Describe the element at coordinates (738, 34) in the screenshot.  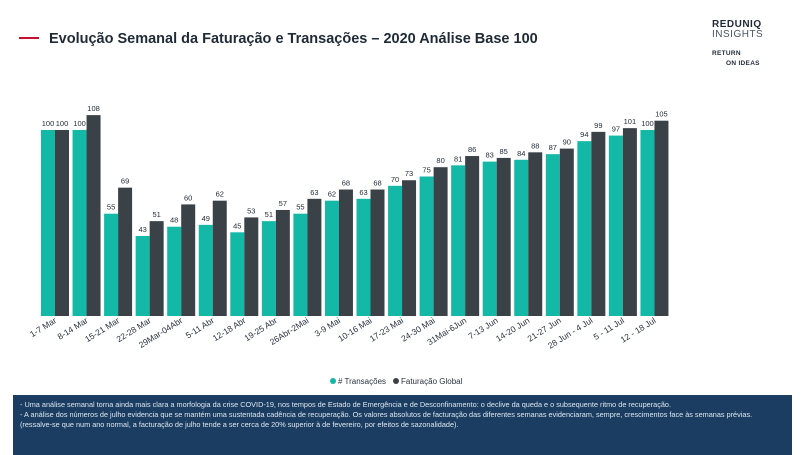
I see `brand-subname: INSIGHTS` at that location.